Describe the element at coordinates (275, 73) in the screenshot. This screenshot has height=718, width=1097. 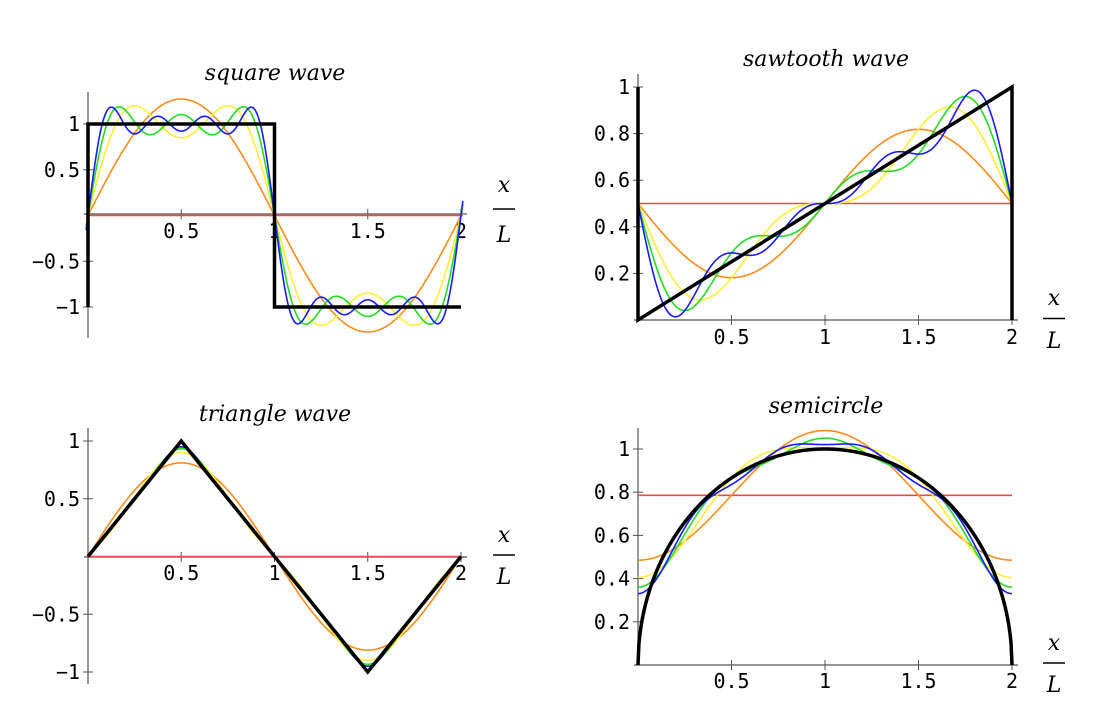
I see `chart-title: square wave` at that location.